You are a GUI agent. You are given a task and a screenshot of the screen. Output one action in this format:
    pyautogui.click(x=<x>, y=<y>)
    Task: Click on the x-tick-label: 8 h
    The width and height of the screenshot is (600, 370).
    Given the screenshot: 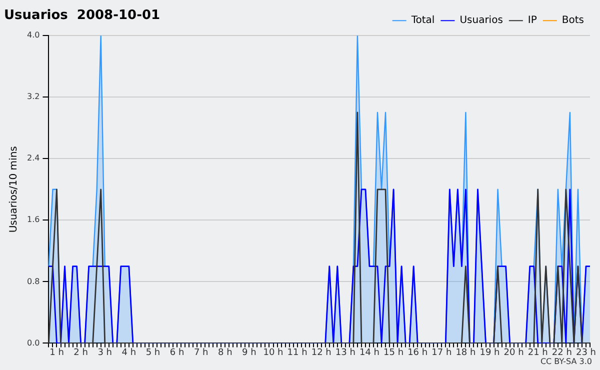 What is the action you would take?
    pyautogui.click(x=225, y=353)
    